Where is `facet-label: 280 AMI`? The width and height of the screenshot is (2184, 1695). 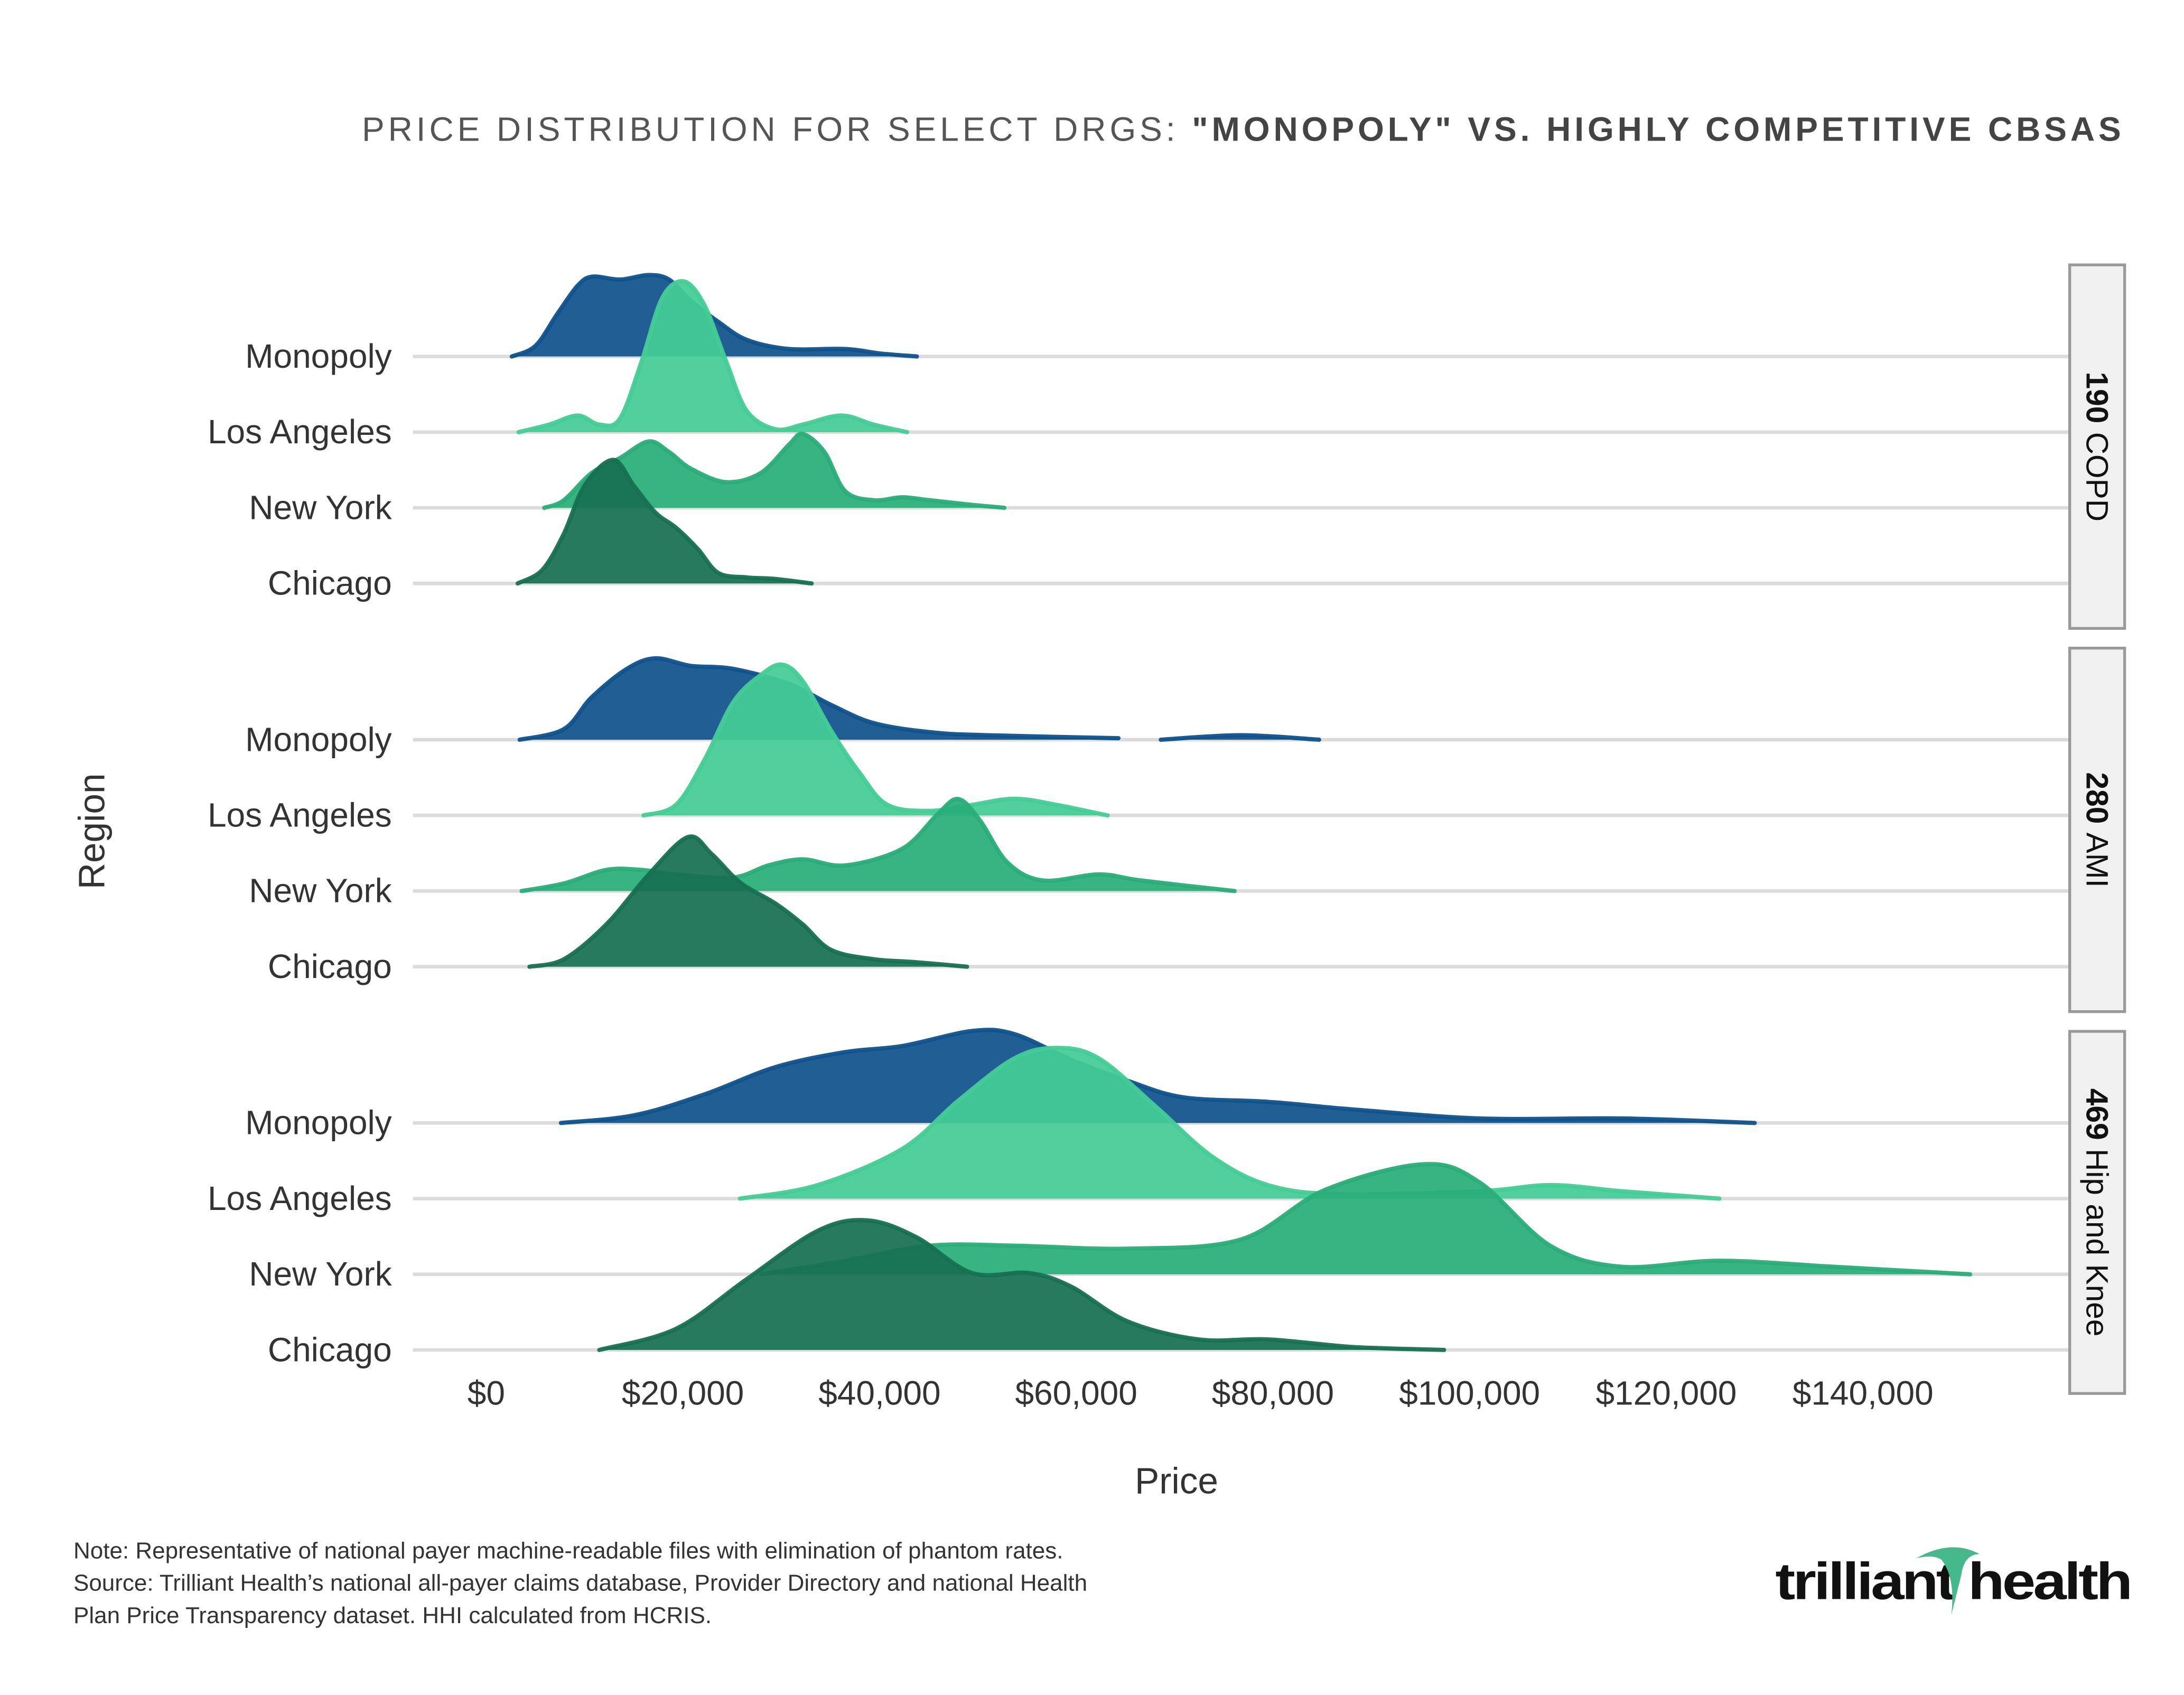
facet-label: 280 AMI is located at coordinates (2097, 830).